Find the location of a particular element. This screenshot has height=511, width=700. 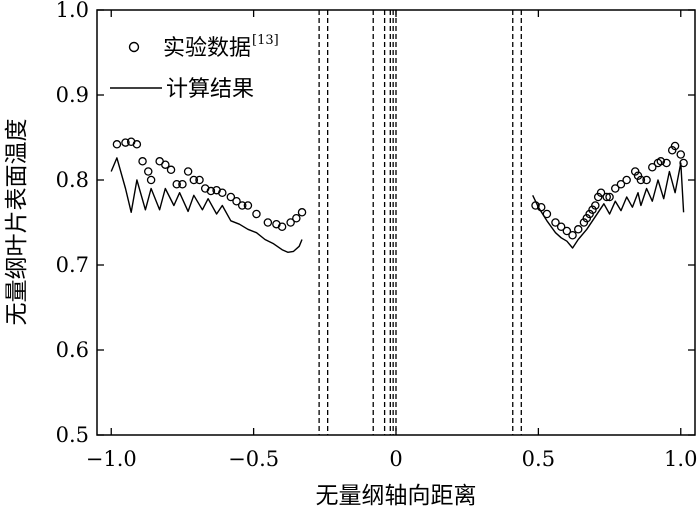

x-tick-label: 1.0 is located at coordinates (680, 459).